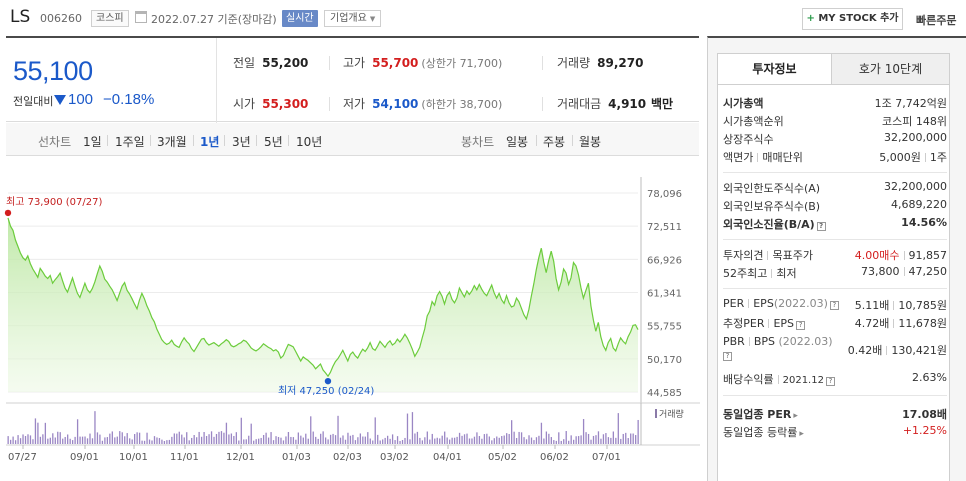 Image resolution: width=966 pixels, height=481 pixels. What do you see at coordinates (662, 104) in the screenshot?
I see `amount-unit: 백만` at bounding box center [662, 104].